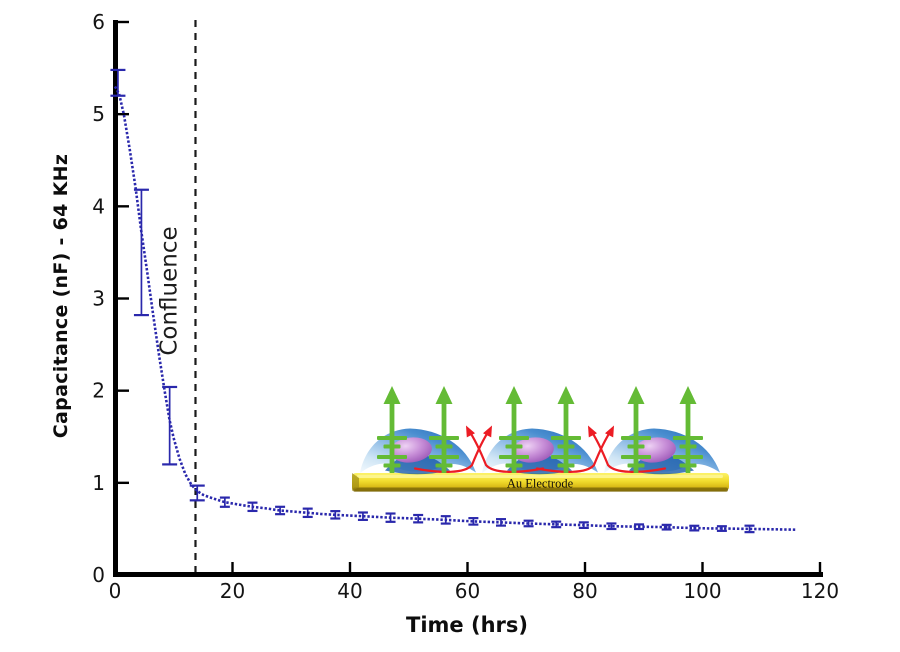 This screenshot has width=900, height=652. What do you see at coordinates (232, 591) in the screenshot?
I see `x-tick-label: 20` at bounding box center [232, 591].